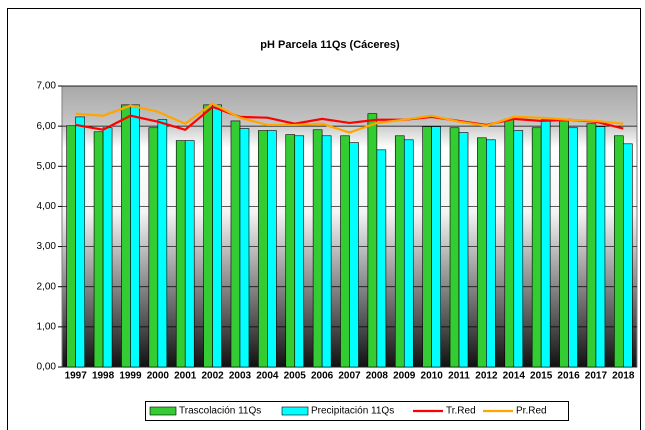  What do you see at coordinates (76, 376) in the screenshot?
I see `x-tick-label: 1997` at bounding box center [76, 376].